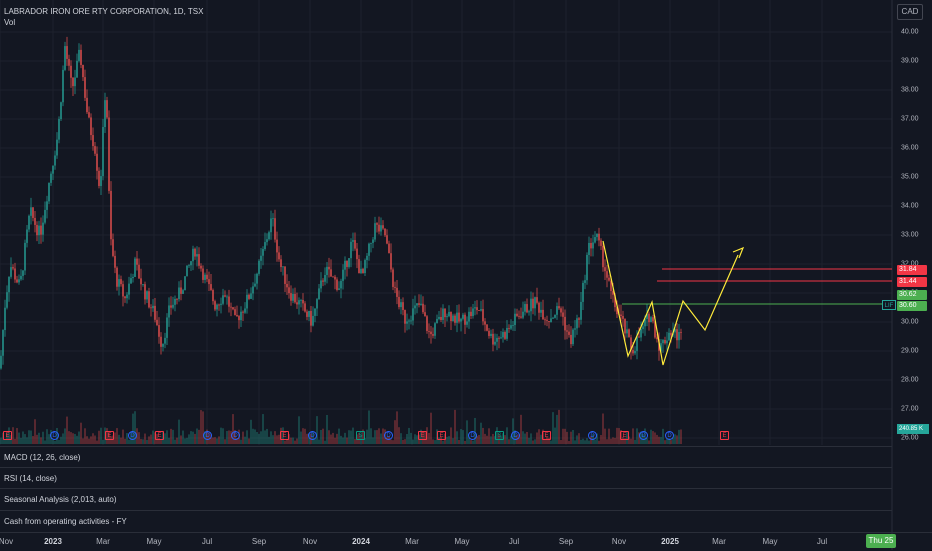 This screenshot has width=932, height=551. What do you see at coordinates (910, 264) in the screenshot?
I see `price-tick: 32.00` at bounding box center [910, 264].